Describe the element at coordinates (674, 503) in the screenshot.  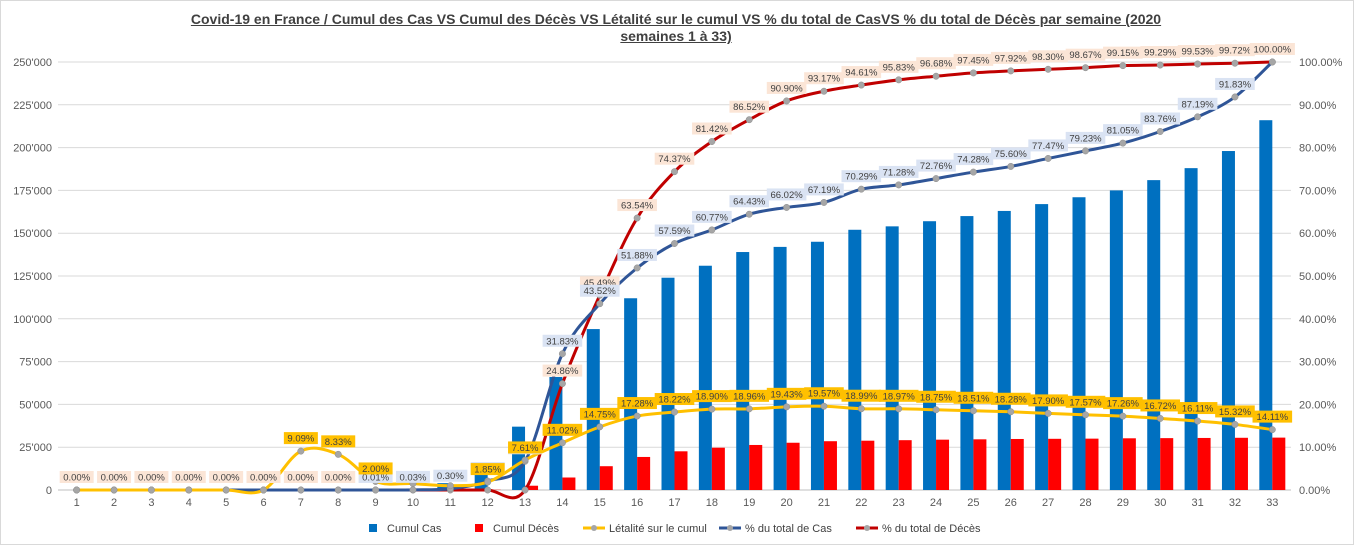
I see `x-axis-tick-label: 17` at that location.